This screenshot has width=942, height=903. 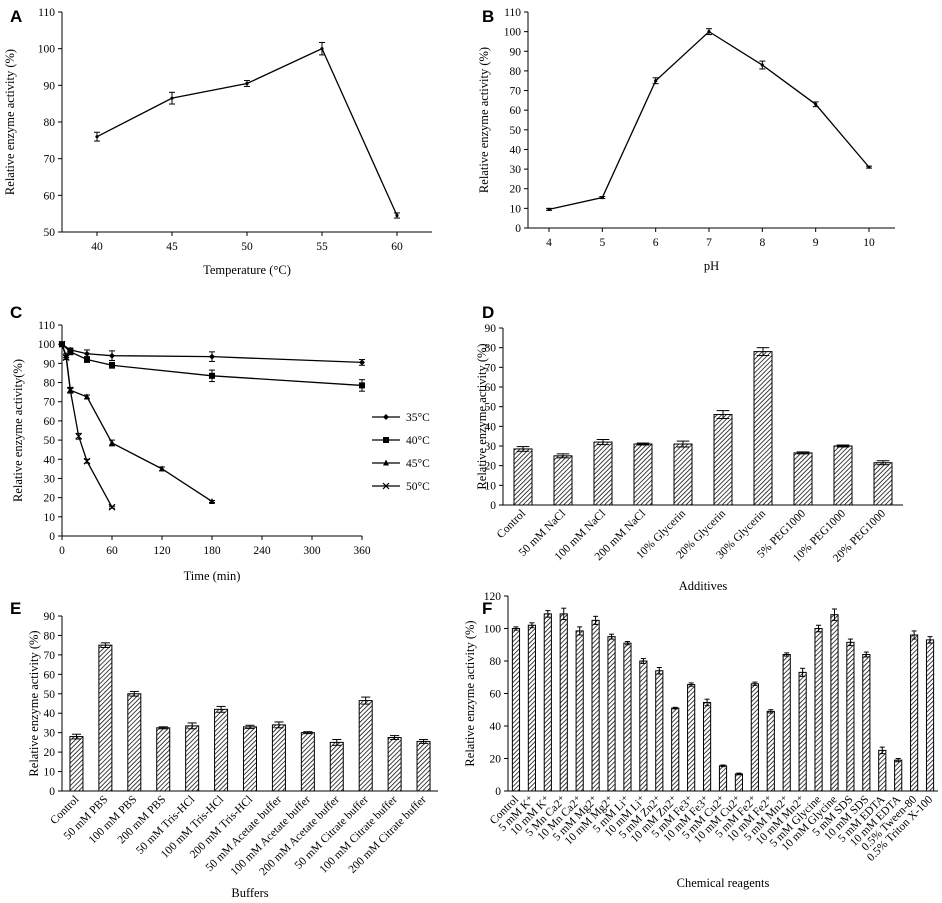 What do you see at coordinates (498, 792) in the screenshot?
I see `y-tick-label: 0` at bounding box center [498, 792].